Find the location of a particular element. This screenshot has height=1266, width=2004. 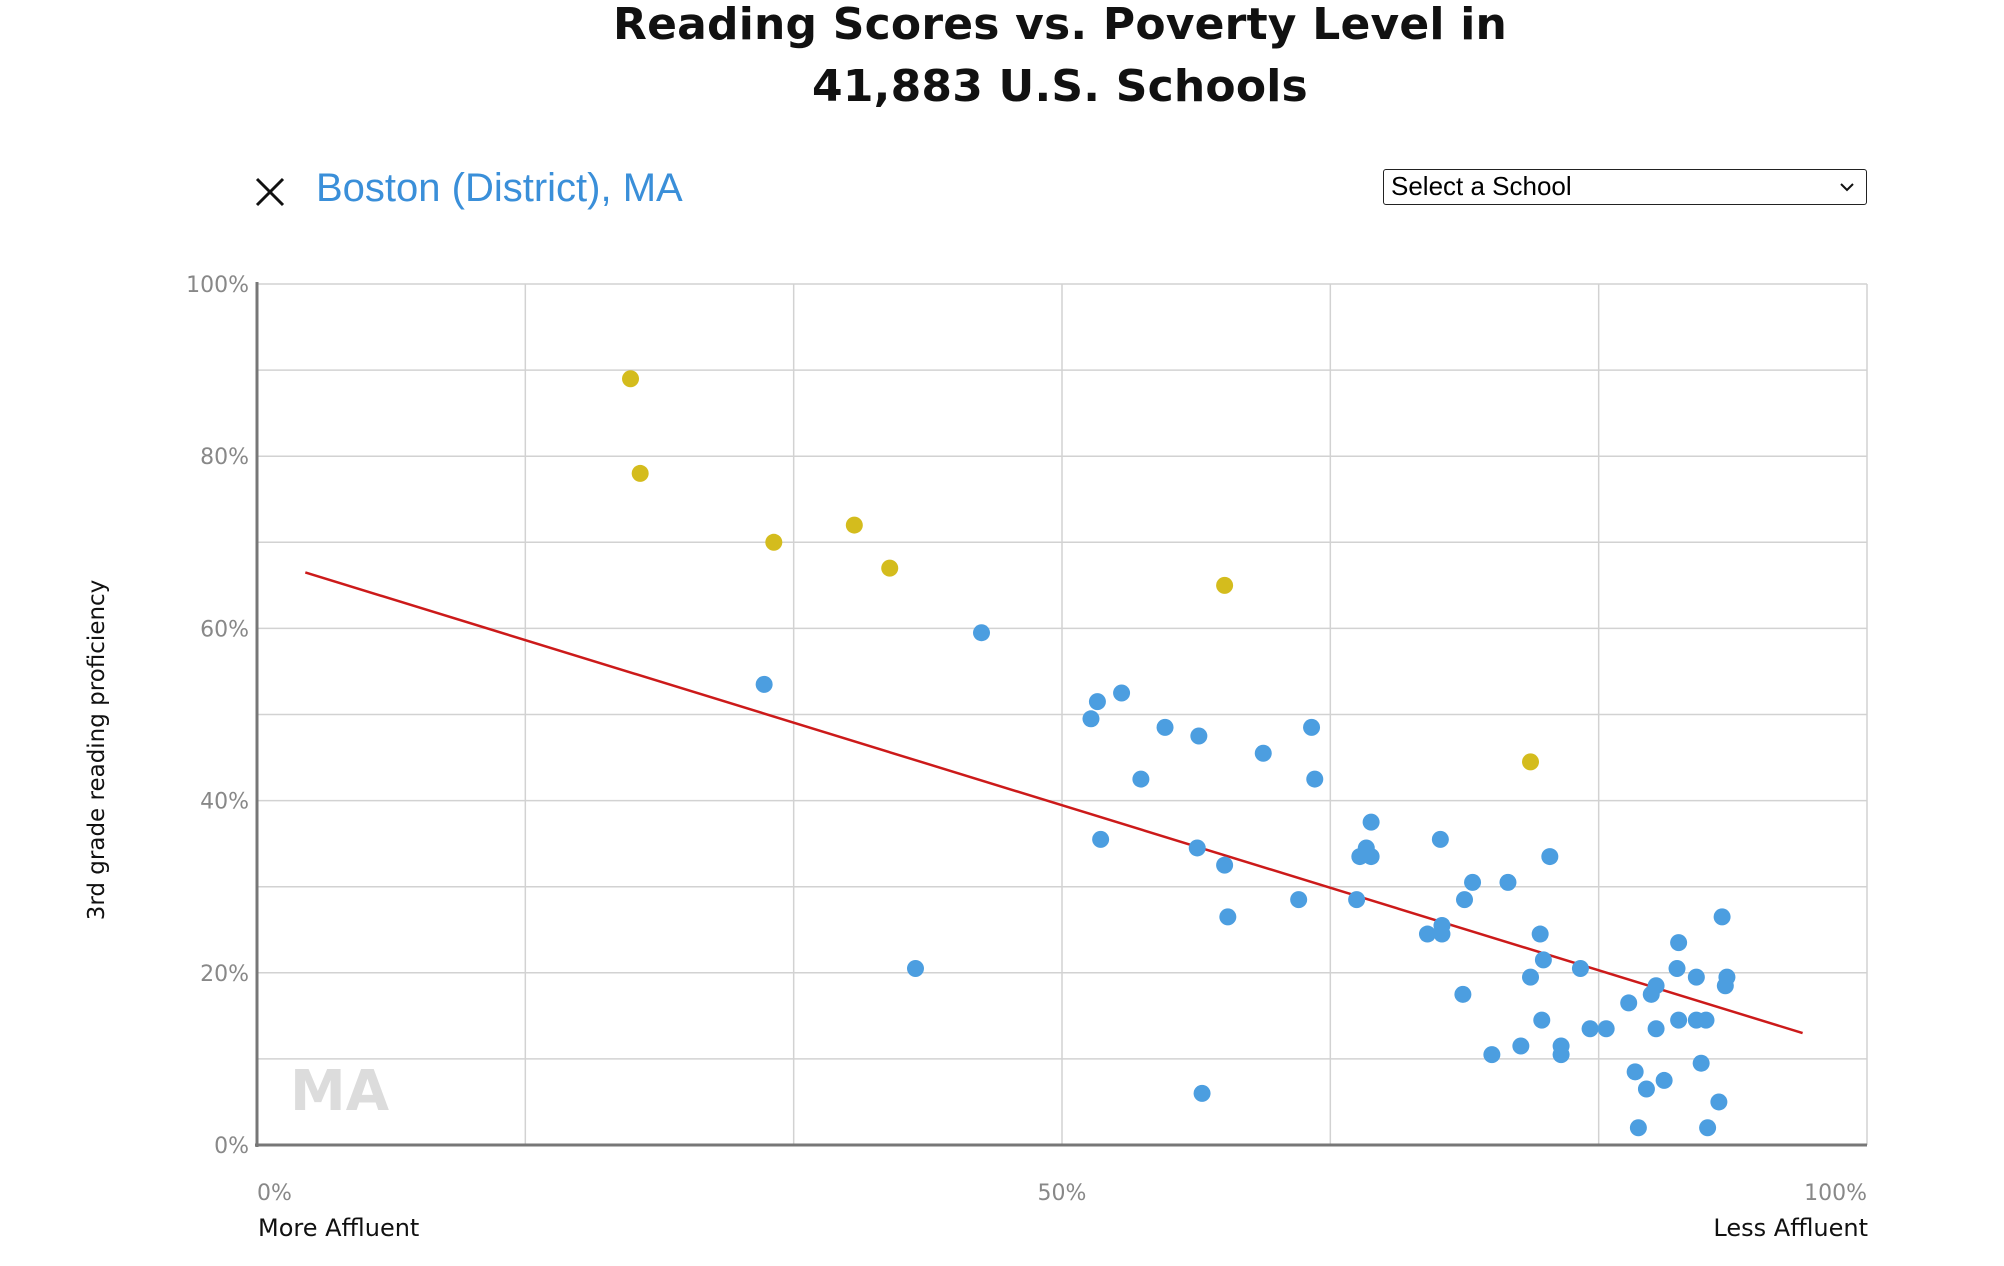

y-tick-label: 80% is located at coordinates (224, 457).